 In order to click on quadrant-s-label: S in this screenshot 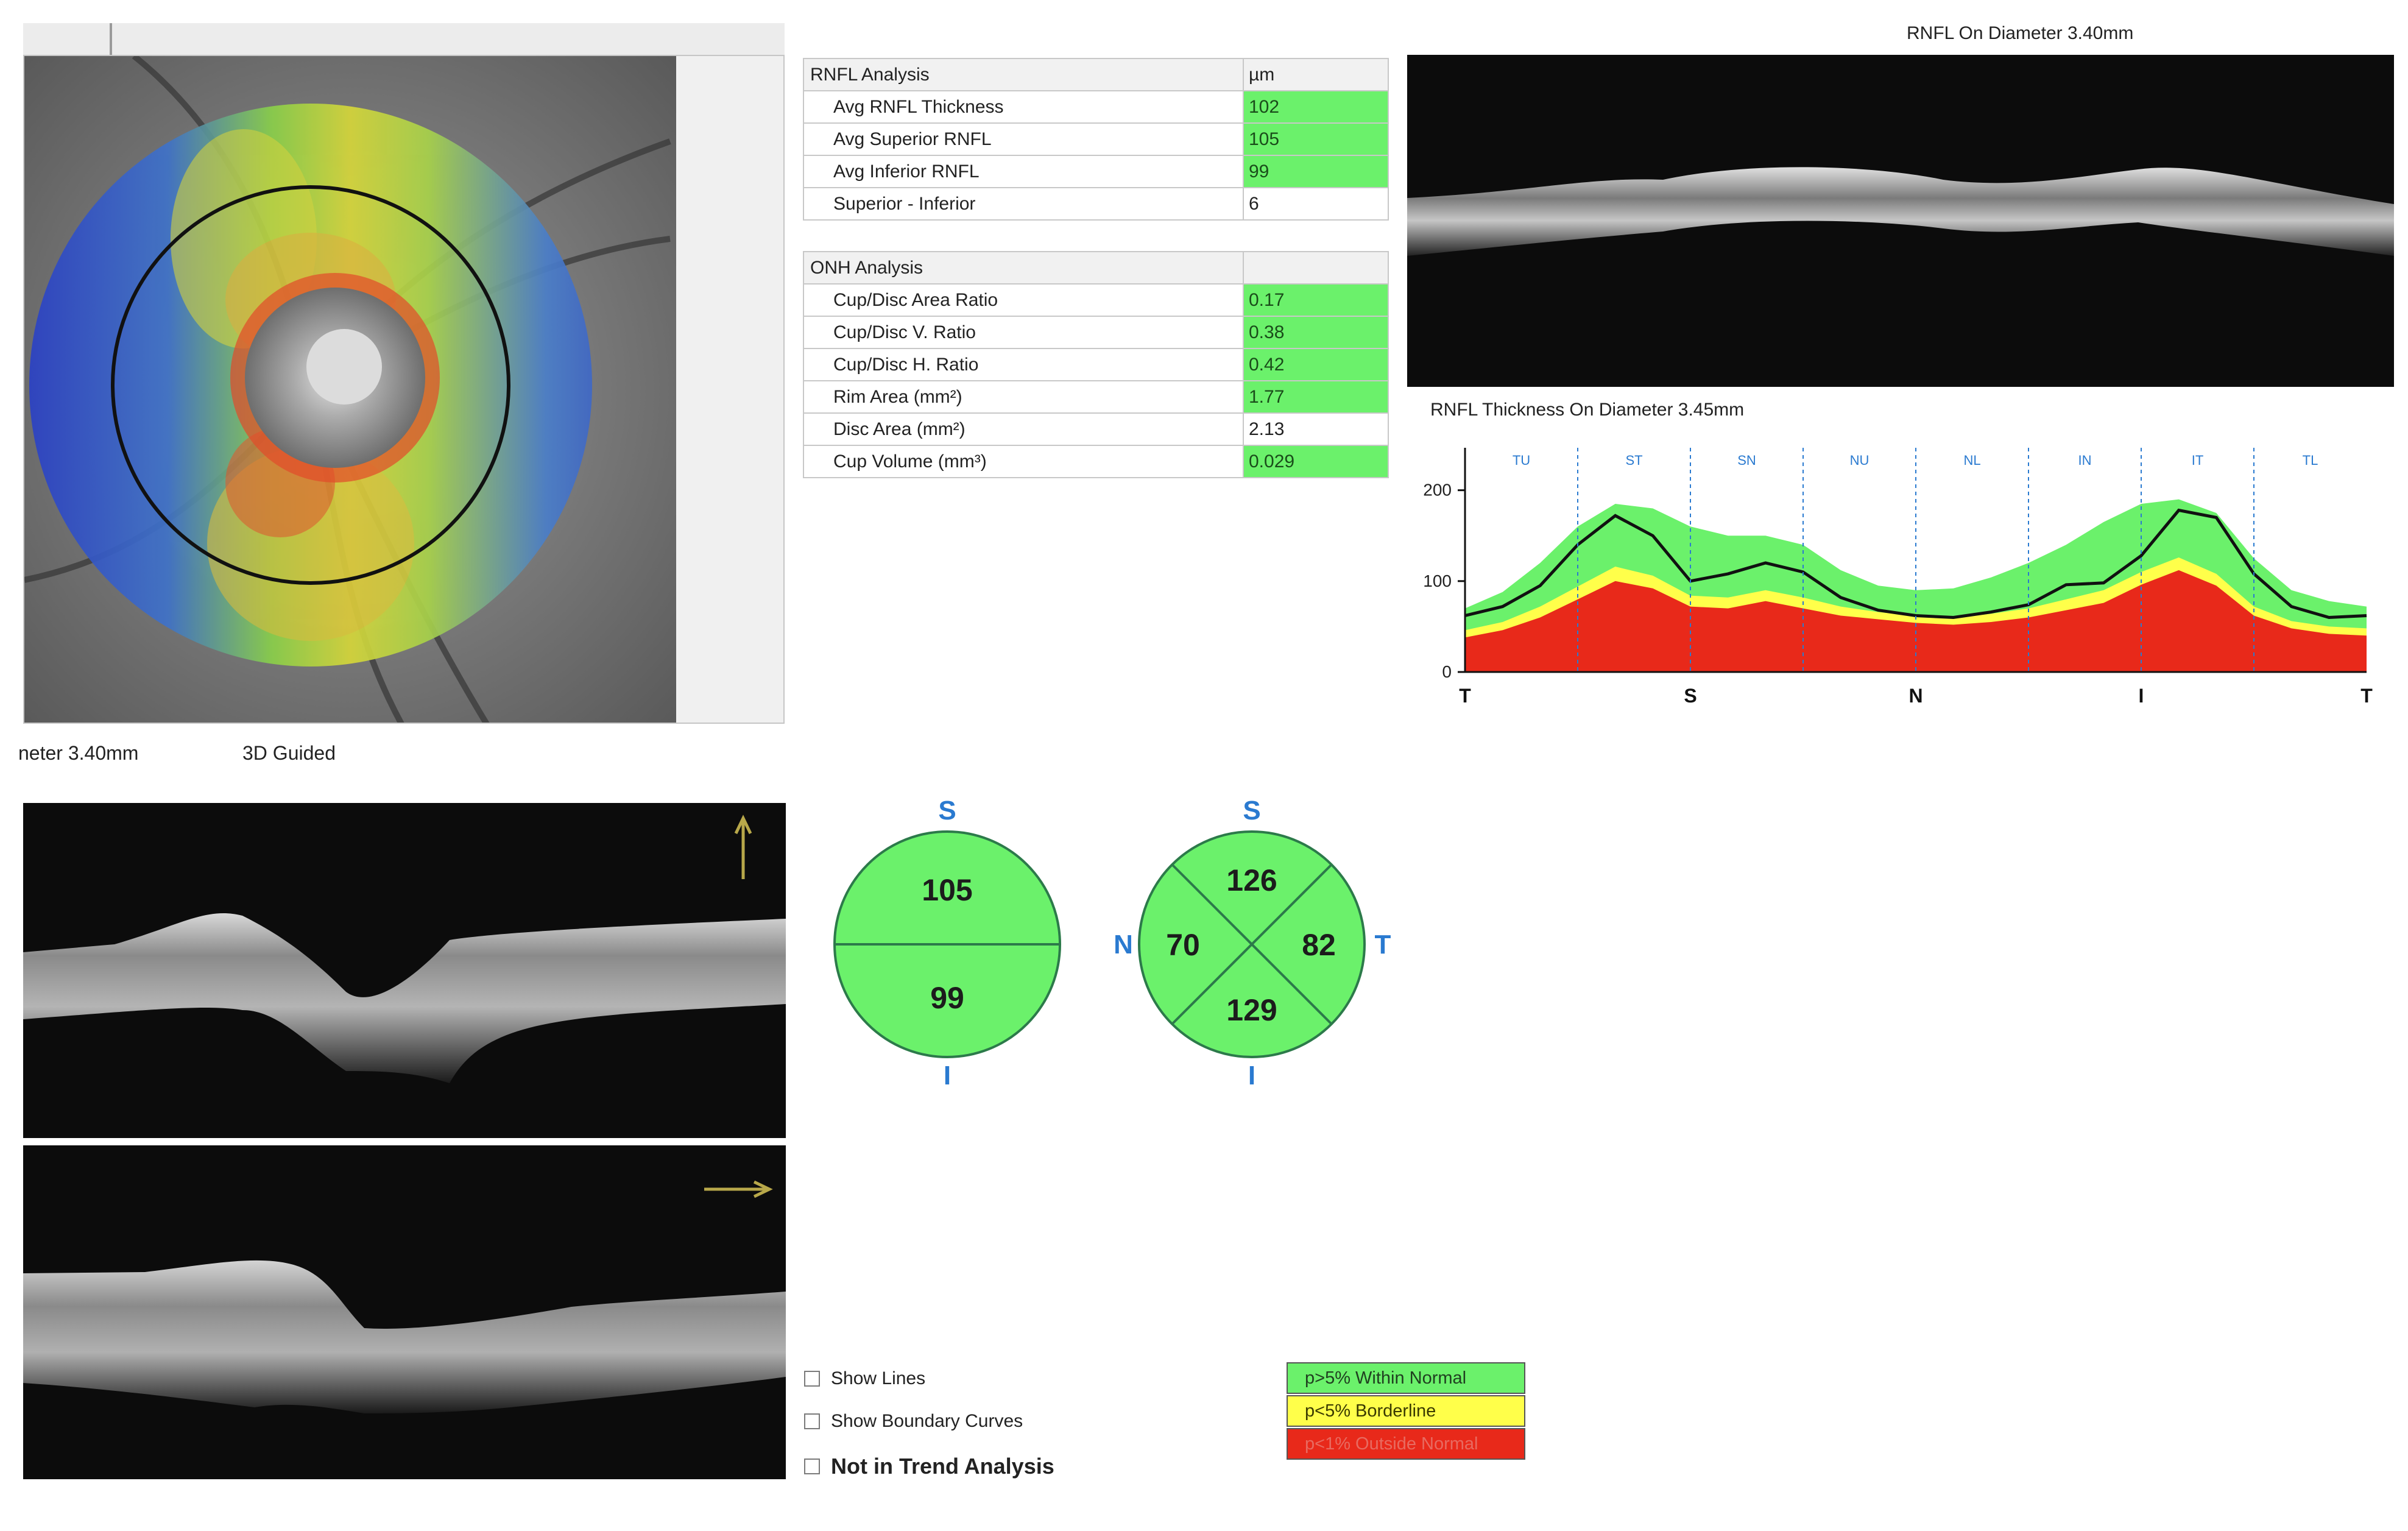, I will do `click(947, 811)`.